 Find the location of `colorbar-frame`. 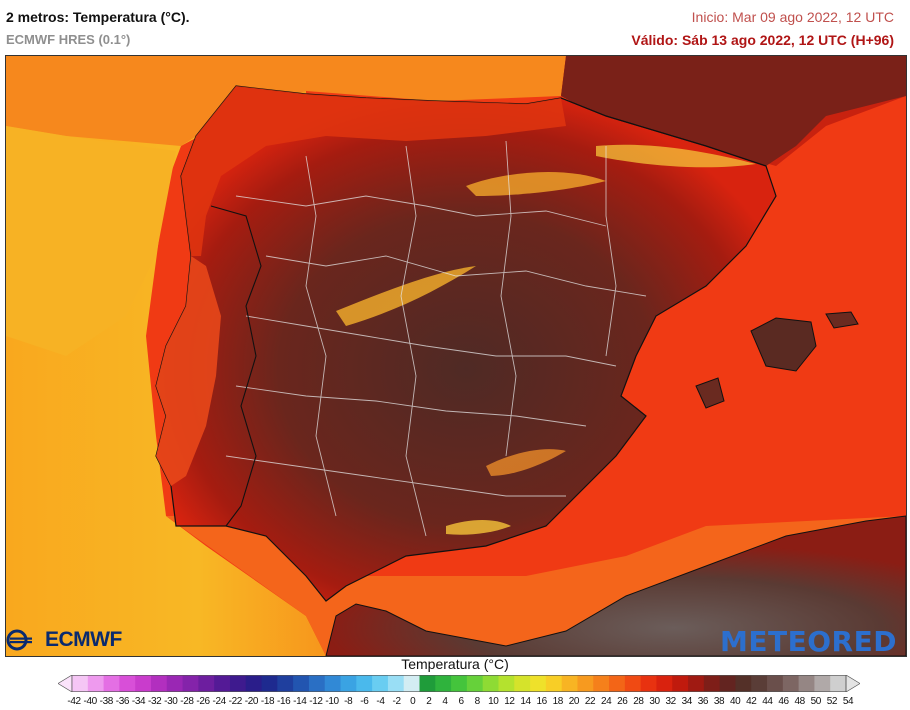

colorbar-frame is located at coordinates (459, 683).